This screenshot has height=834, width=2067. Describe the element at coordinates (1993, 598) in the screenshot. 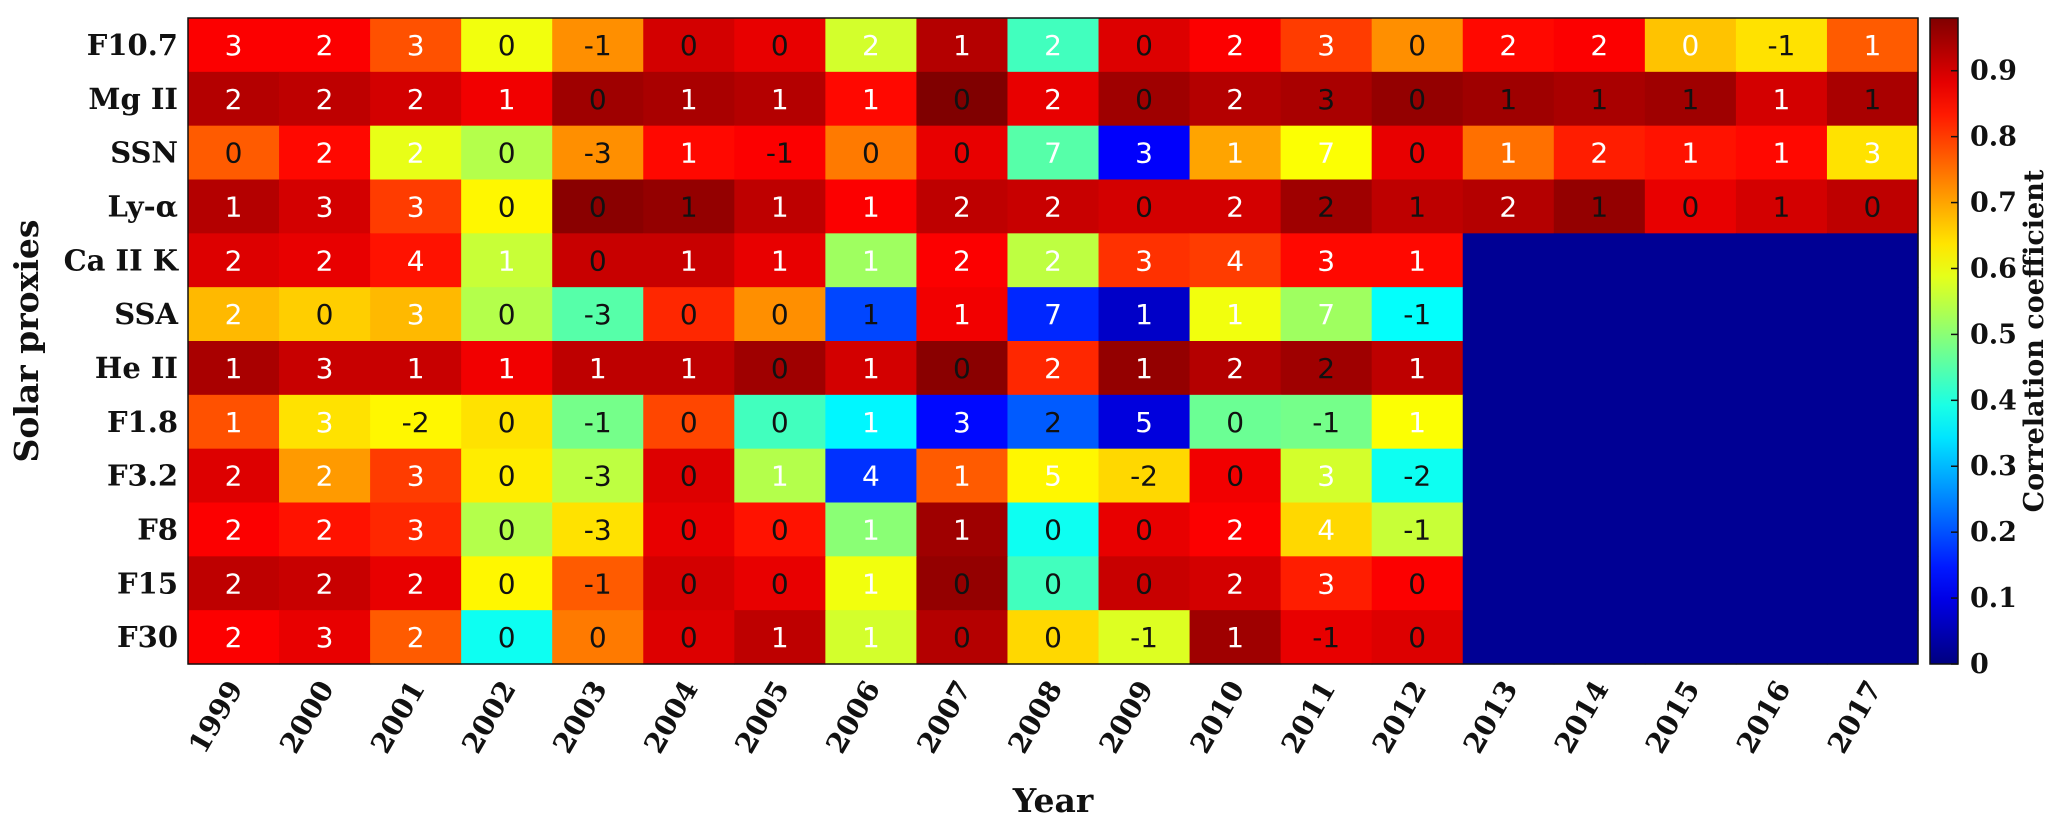

I see `colorbar-tick-label: 0.1` at that location.